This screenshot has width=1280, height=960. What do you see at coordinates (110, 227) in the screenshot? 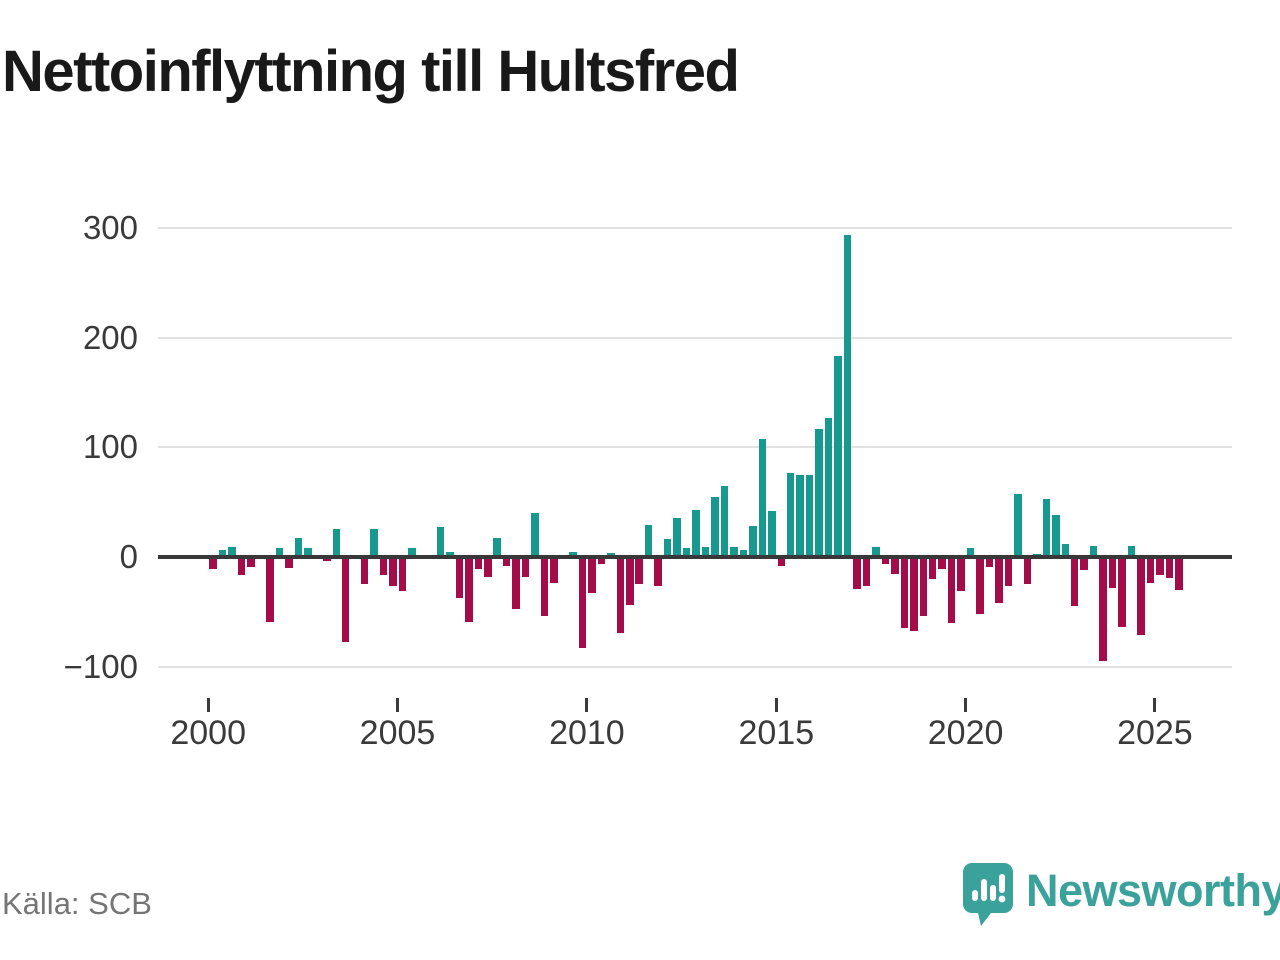
I see `y-axis-label: 300` at bounding box center [110, 227].